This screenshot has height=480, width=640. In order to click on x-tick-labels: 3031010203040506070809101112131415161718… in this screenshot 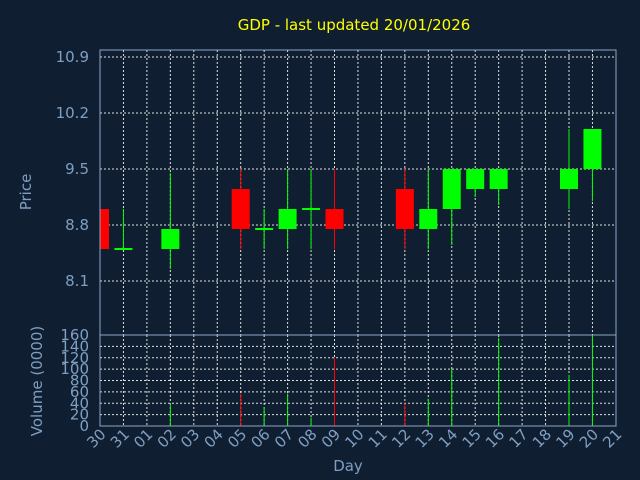, I will do `click(354, 438)`.